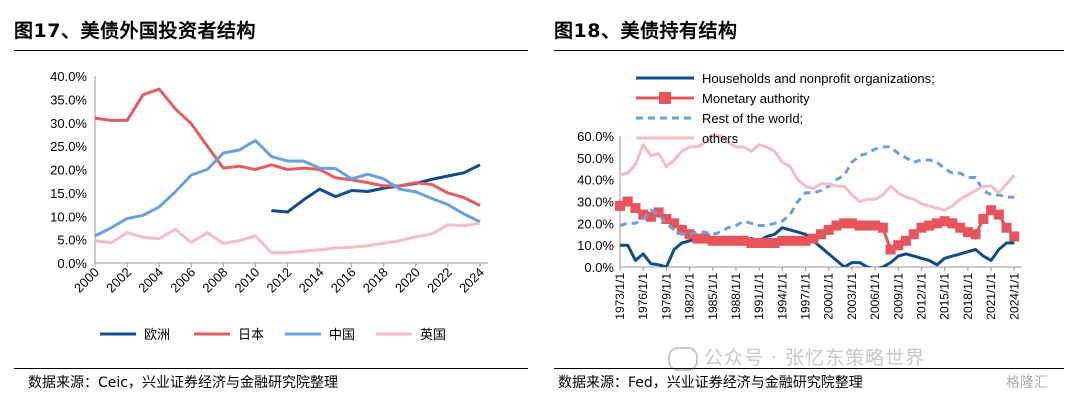  What do you see at coordinates (595, 180) in the screenshot?
I see `right-y-tick-label: 40.0%` at bounding box center [595, 180].